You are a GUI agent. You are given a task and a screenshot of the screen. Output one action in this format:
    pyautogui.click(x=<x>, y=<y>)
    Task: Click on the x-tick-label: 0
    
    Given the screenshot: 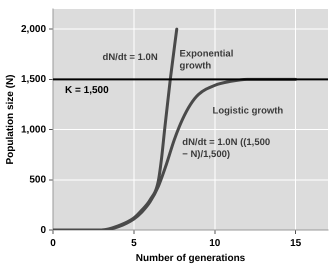 What is the action you would take?
    pyautogui.click(x=53, y=243)
    